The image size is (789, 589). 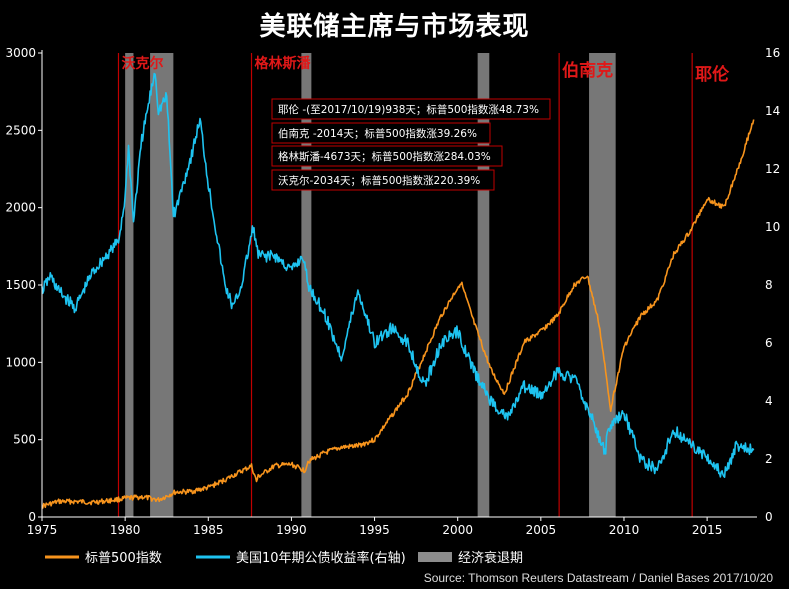 What do you see at coordinates (125, 530) in the screenshot?
I see `x-tick-label: 1980` at bounding box center [125, 530].